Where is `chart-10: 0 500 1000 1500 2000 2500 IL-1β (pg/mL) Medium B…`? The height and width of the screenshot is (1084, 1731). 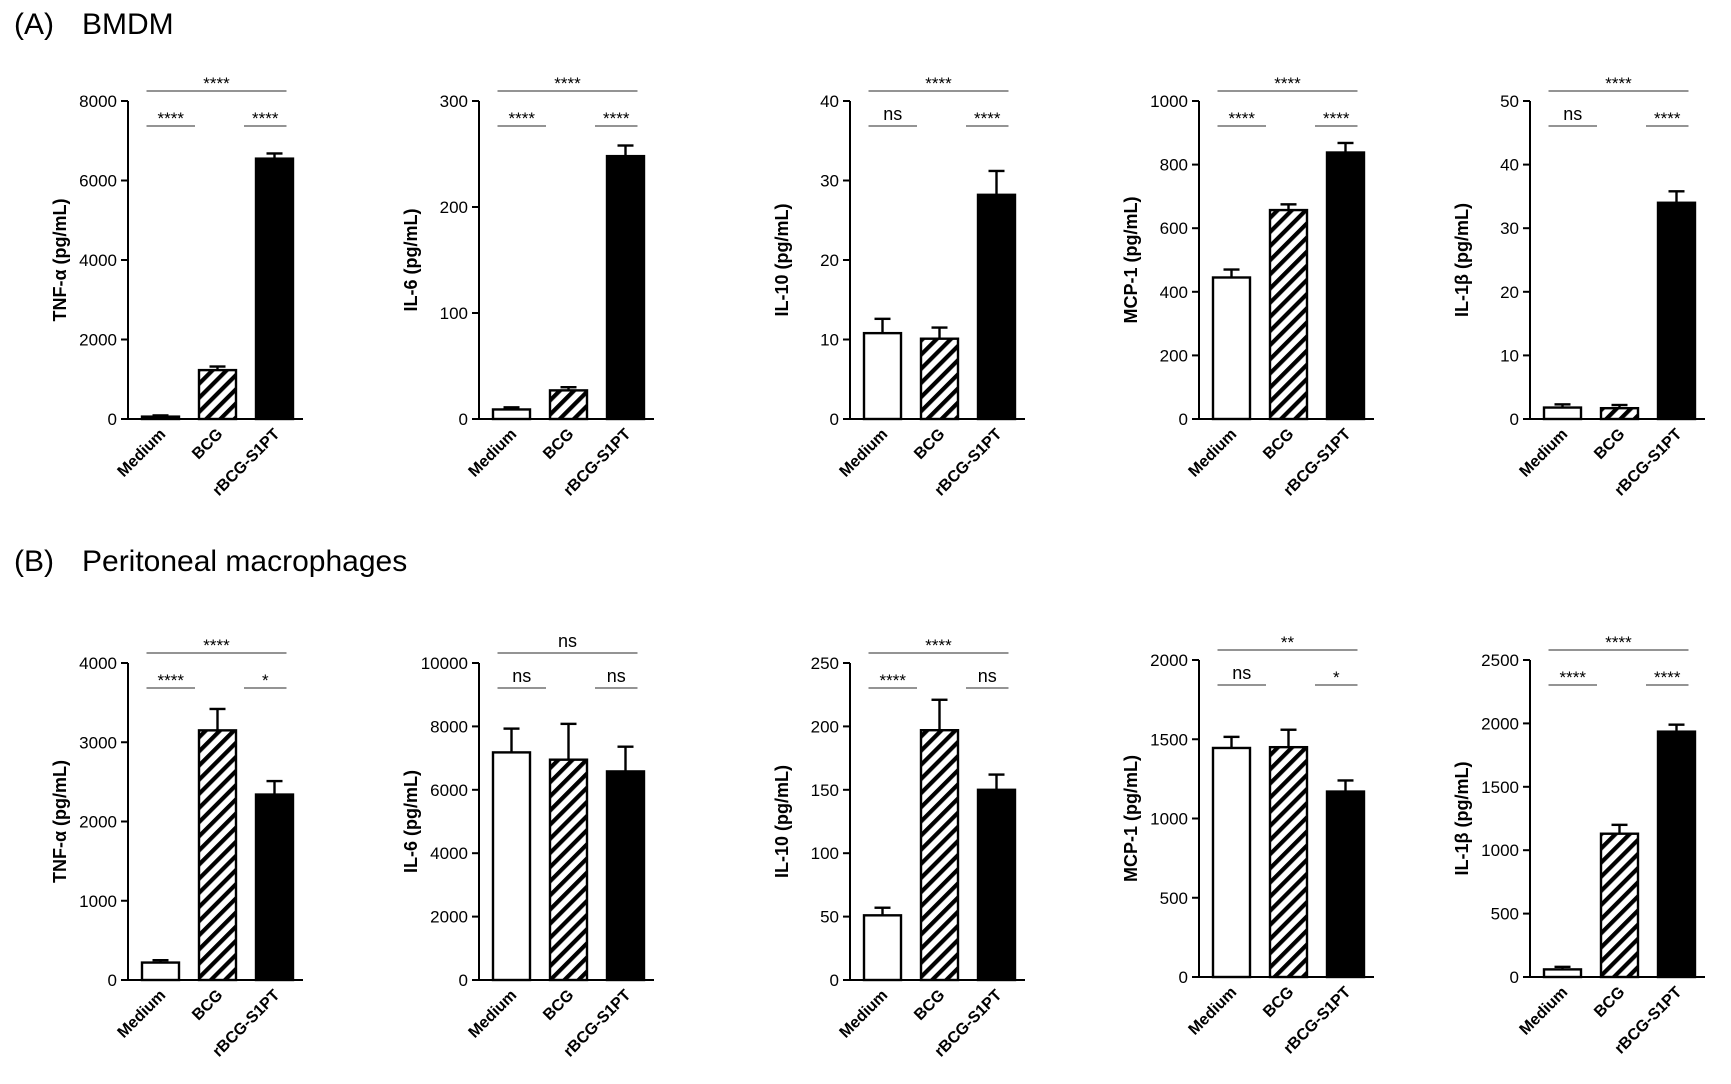
chart-10: 0 500 1000 1500 2000 2500 IL-1β (pg/mL) Medium B… is located at coordinates (1578, 845).